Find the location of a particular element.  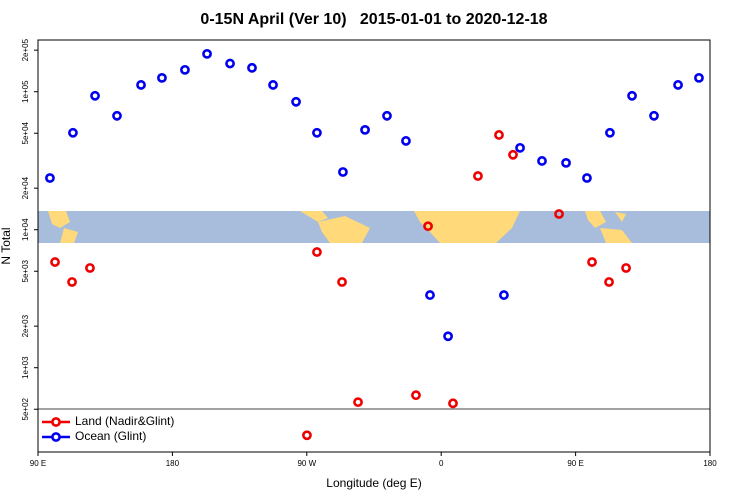

y-tick-label: 2e+04 is located at coordinates (25, 187).